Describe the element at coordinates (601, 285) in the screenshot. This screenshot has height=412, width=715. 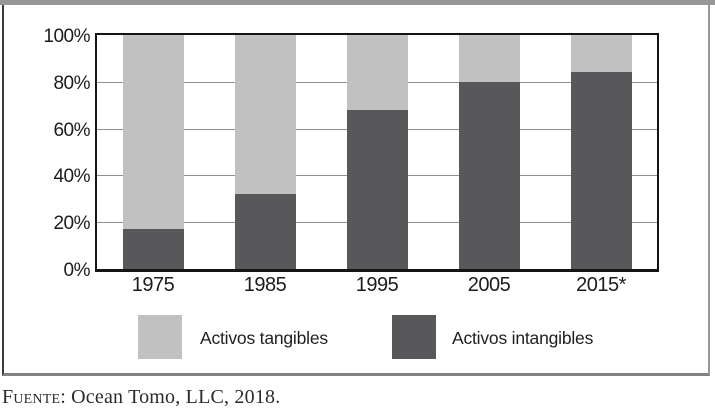
I see `x-axis-label-2015*: 2015*` at that location.